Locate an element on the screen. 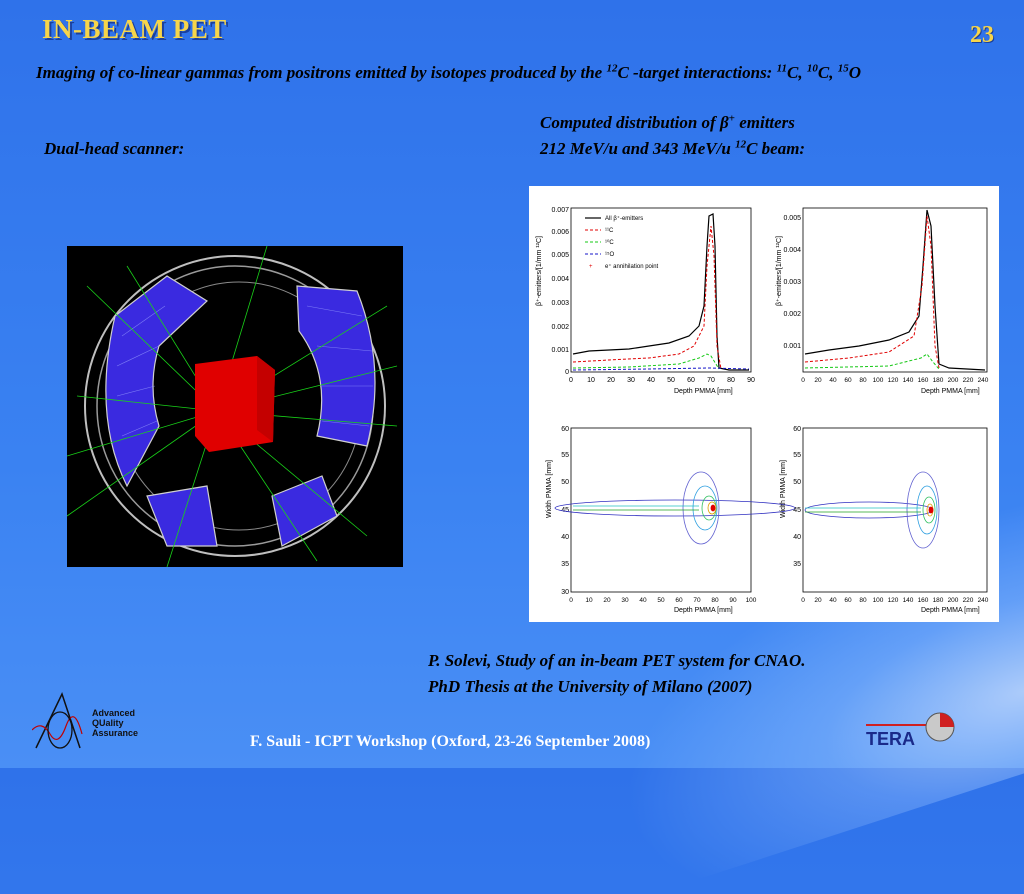 The height and width of the screenshot is (894, 1024). svg-text: 90 is located at coordinates (733, 600).